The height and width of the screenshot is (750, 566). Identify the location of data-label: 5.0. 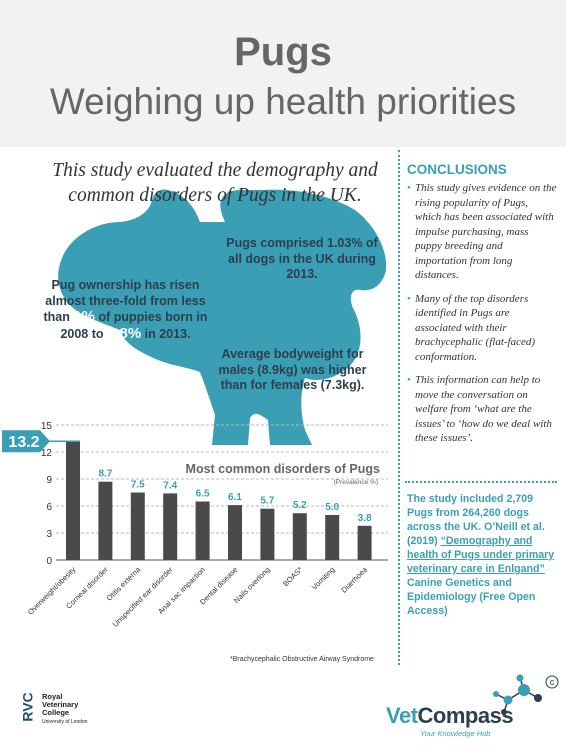
(332, 507).